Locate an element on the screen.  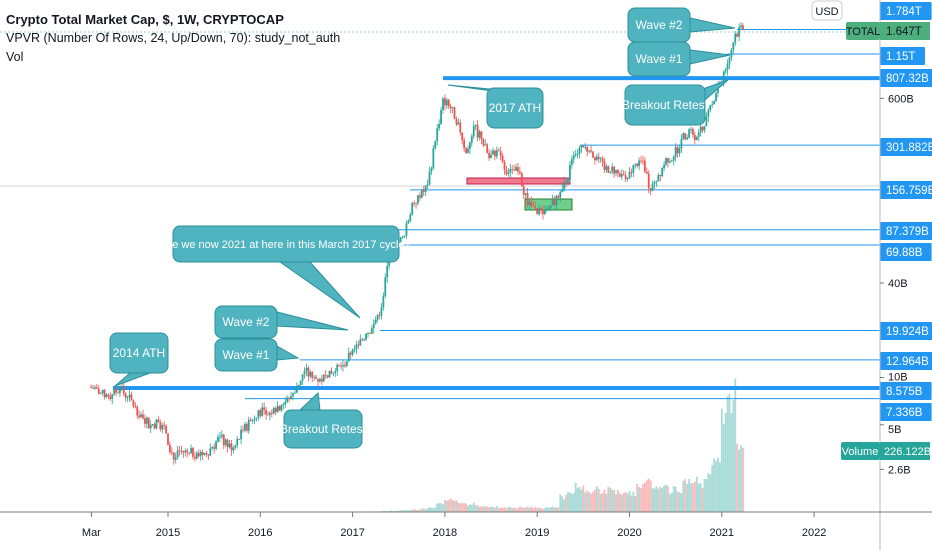
price-level-label-bg is located at coordinates (906, 331).